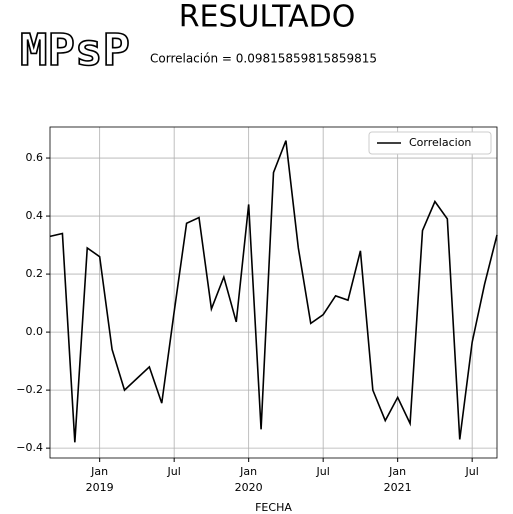 The width and height of the screenshot is (513, 514). Describe the element at coordinates (398, 487) in the screenshot. I see `x-tick-year: 2021` at that location.